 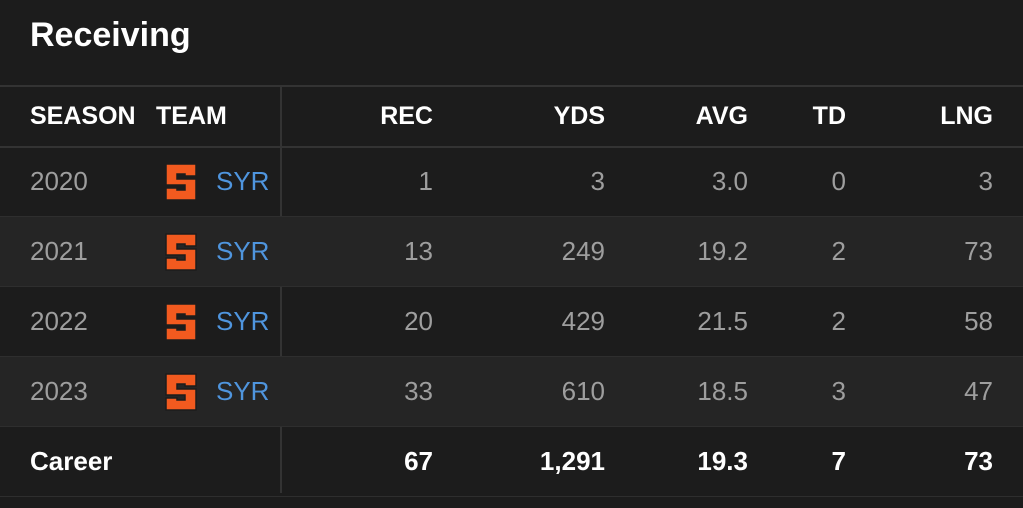 I want to click on stat-value: 21.5, so click(x=722, y=321).